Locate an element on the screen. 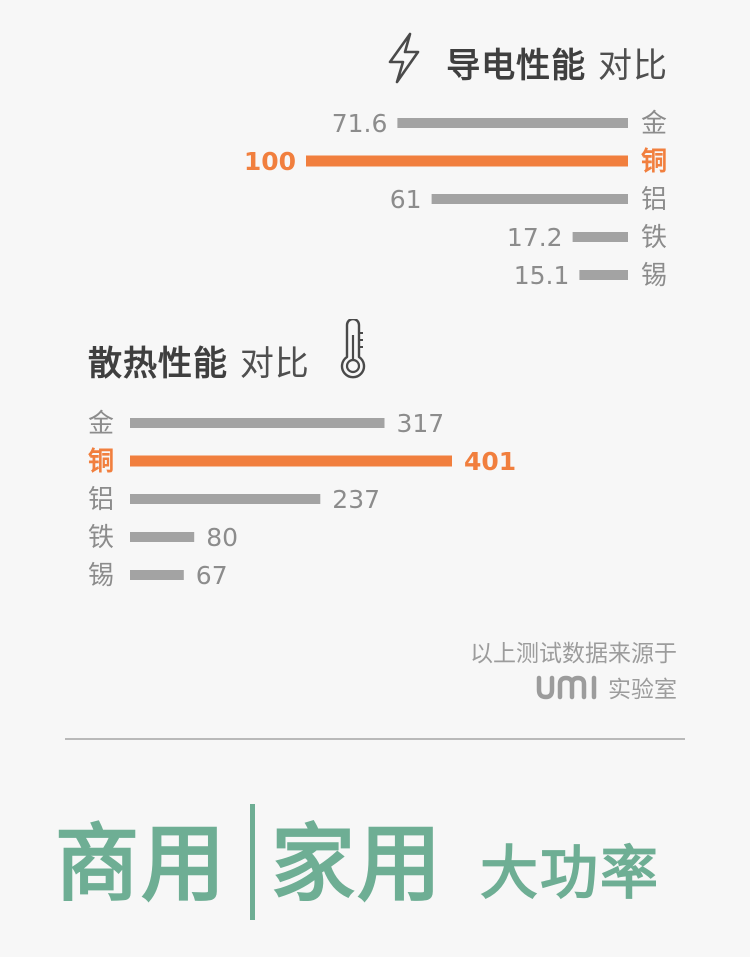  conductivity-chart-title: 导电性能 对比 is located at coordinates (557, 62).